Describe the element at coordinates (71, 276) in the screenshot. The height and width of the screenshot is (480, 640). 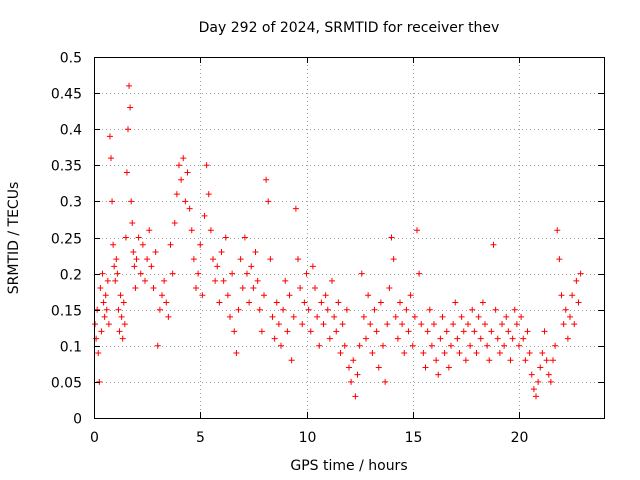
I see `y-tick-label: 0.2` at that location.